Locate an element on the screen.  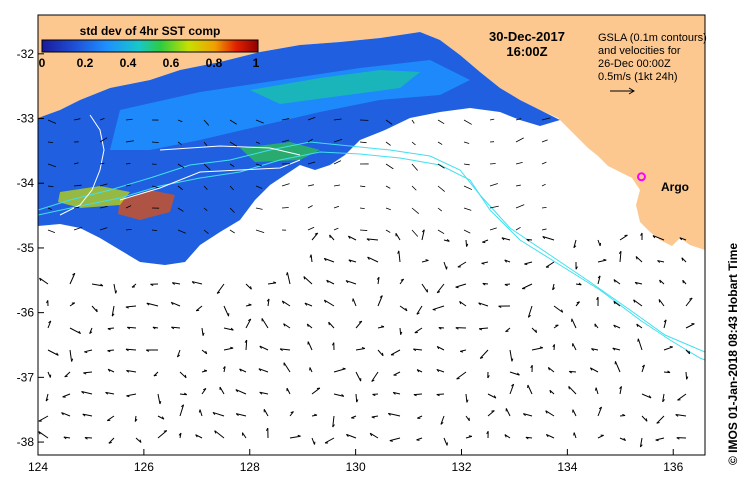
y-tick-label: -37 is located at coordinates (26, 377).